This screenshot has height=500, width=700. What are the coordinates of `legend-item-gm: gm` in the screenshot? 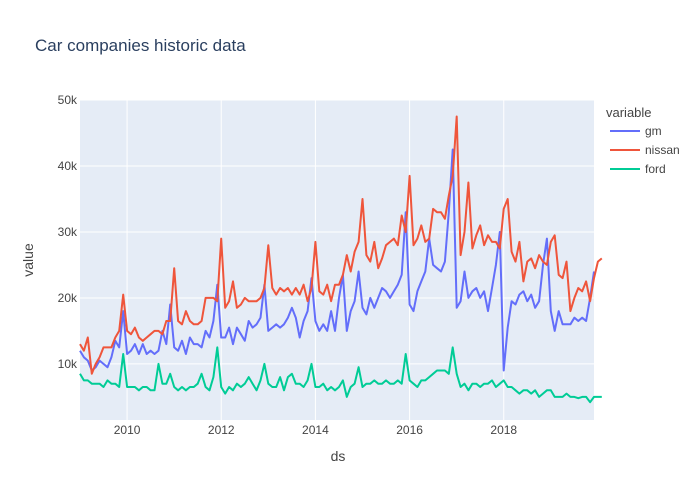 It's located at (636, 131).